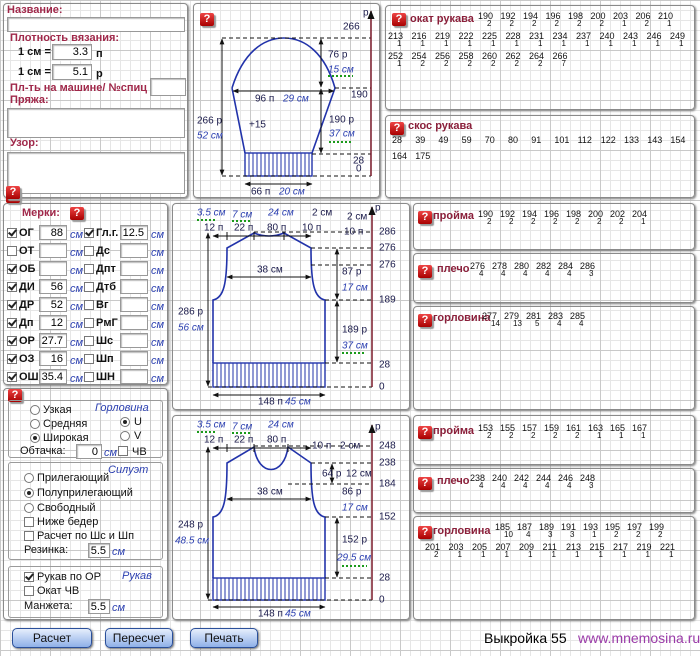  Describe the element at coordinates (85, 511) in the screenshot. I see `silhouette-group` at that location.